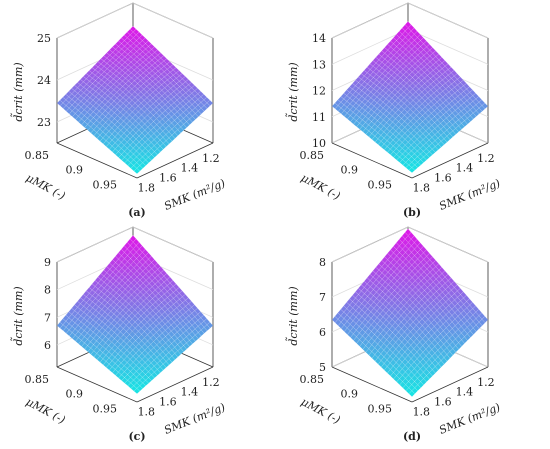 This screenshot has height=449, width=550. Describe the element at coordinates (319, 64) in the screenshot. I see `z-tick-label: 13` at that location.